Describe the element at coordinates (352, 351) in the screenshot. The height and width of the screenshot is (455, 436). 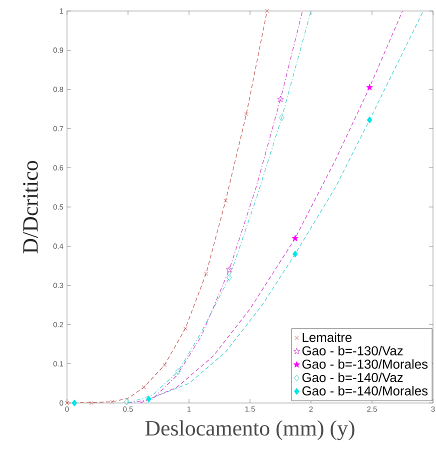
I see `legend-label: Gao - b=-130/Vaz` at that location.